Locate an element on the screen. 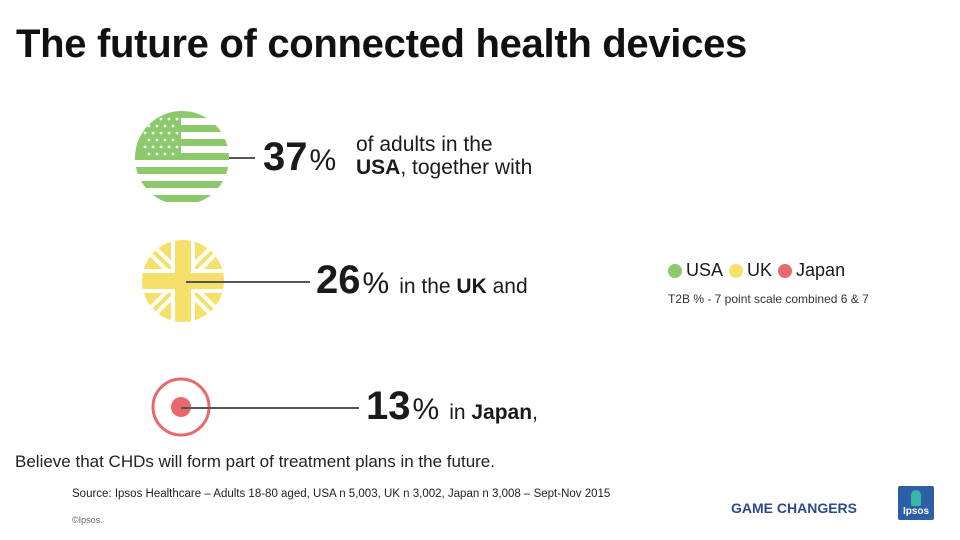  legend-item-usa: USA is located at coordinates (695, 270).